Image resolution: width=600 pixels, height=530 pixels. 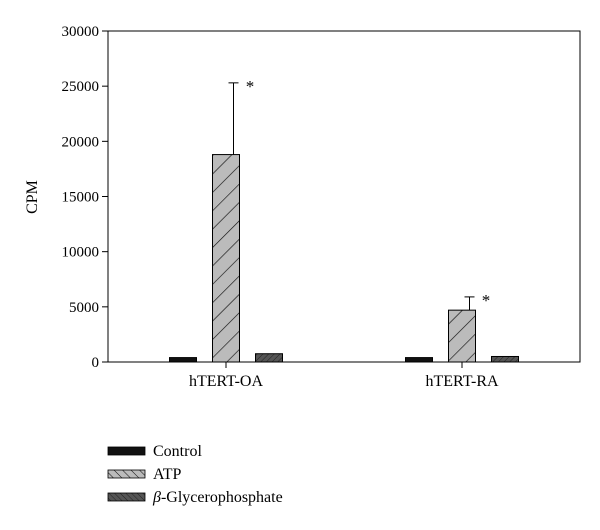 I want to click on x-tick-label: hTERT-RA, so click(x=462, y=381).